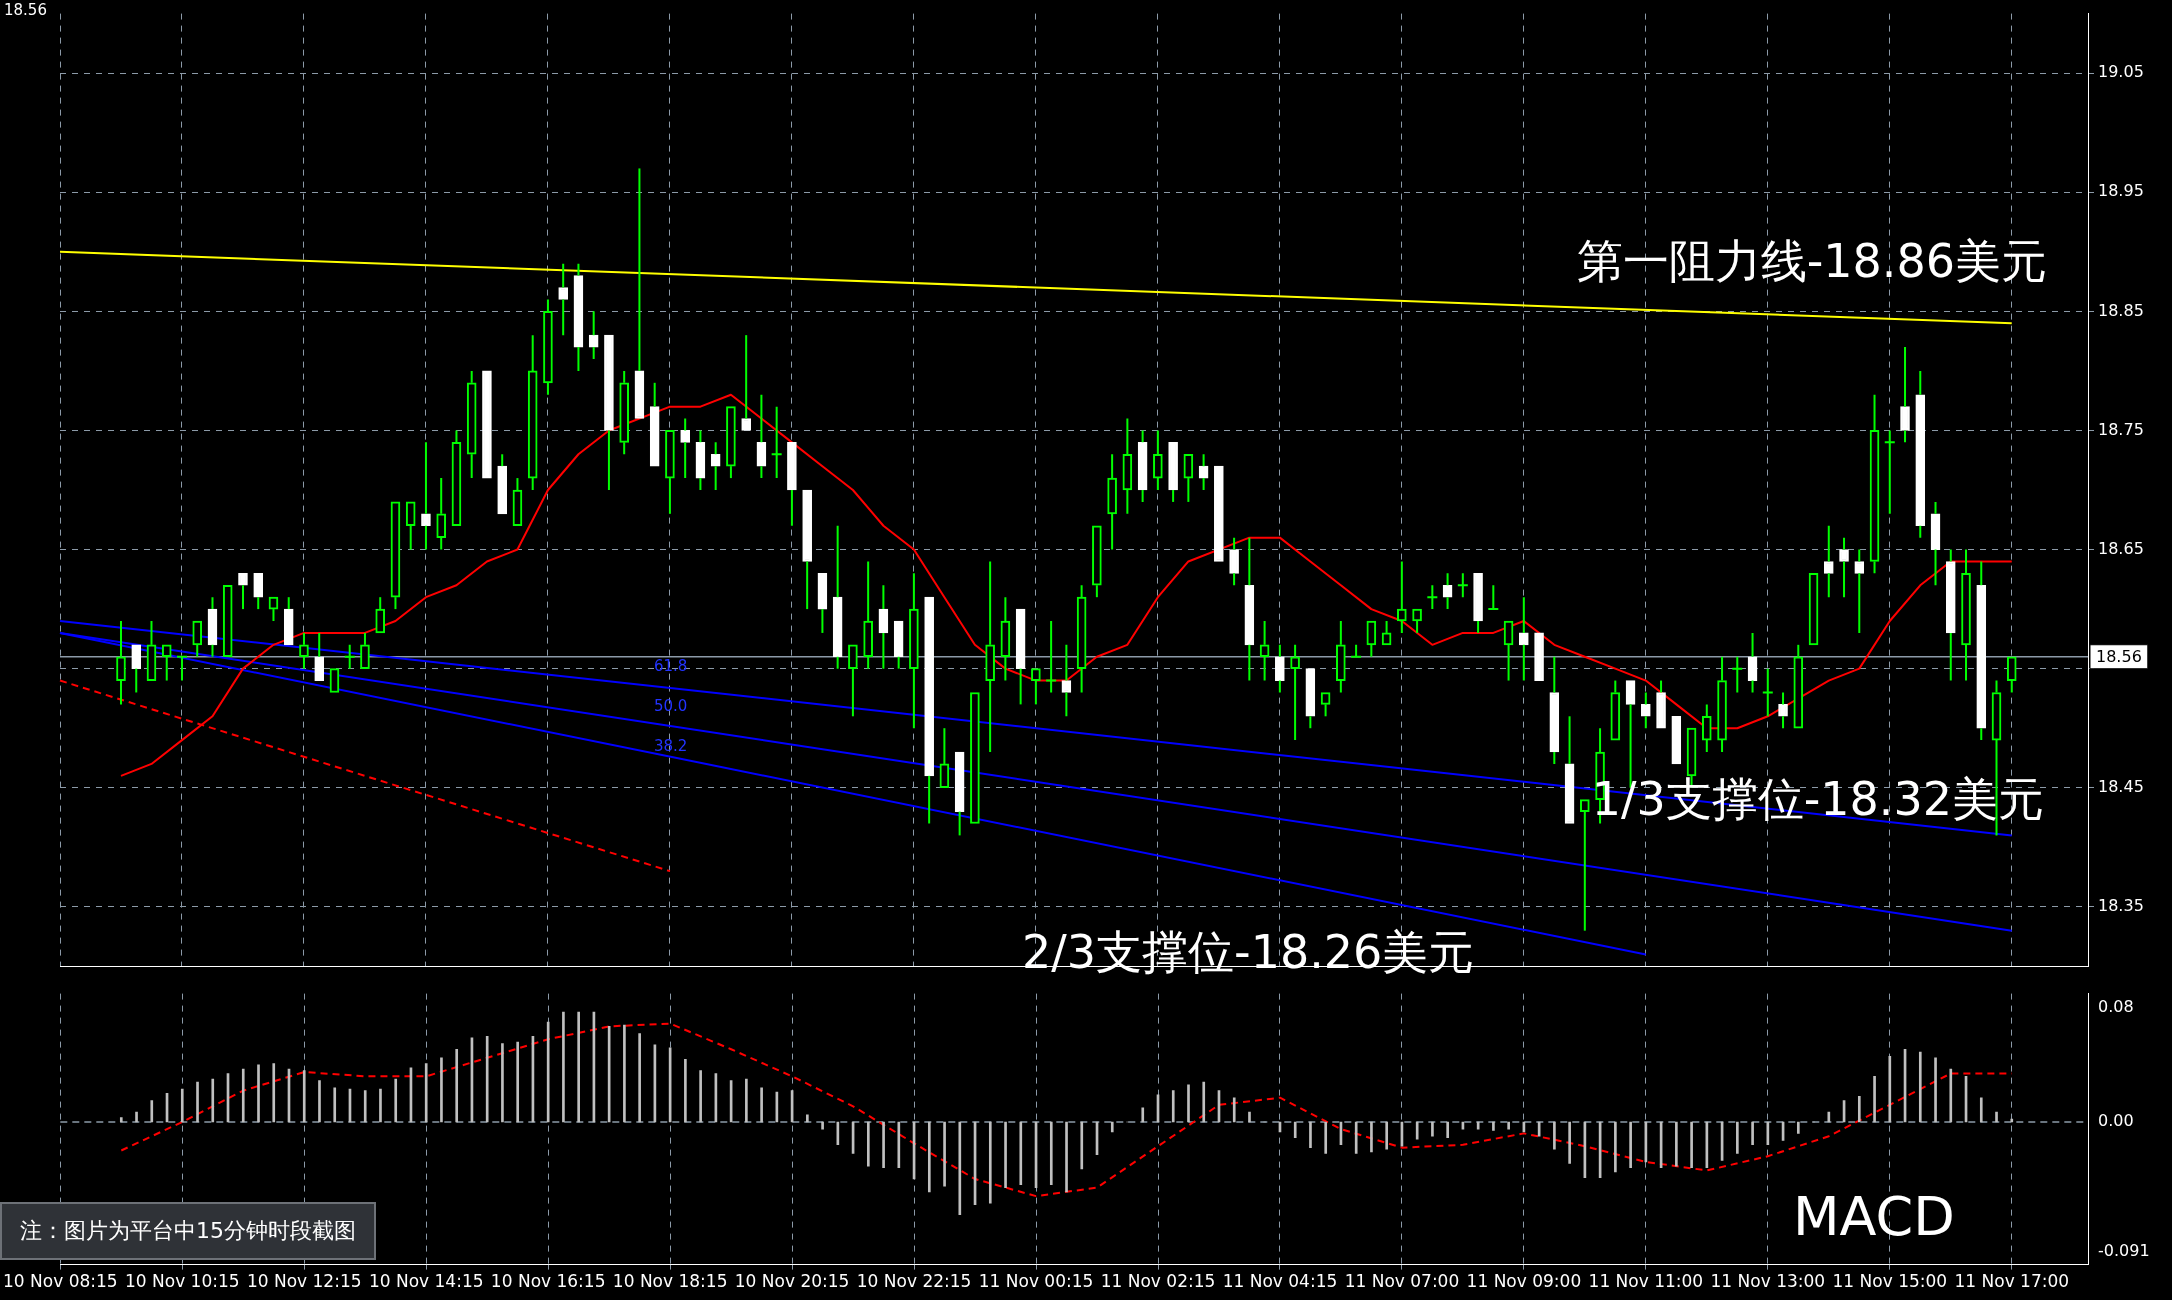 The image size is (2172, 1300). Describe the element at coordinates (2012, 1281) in the screenshot. I see `x-tick-label: 11 Nov 17:00` at that location.